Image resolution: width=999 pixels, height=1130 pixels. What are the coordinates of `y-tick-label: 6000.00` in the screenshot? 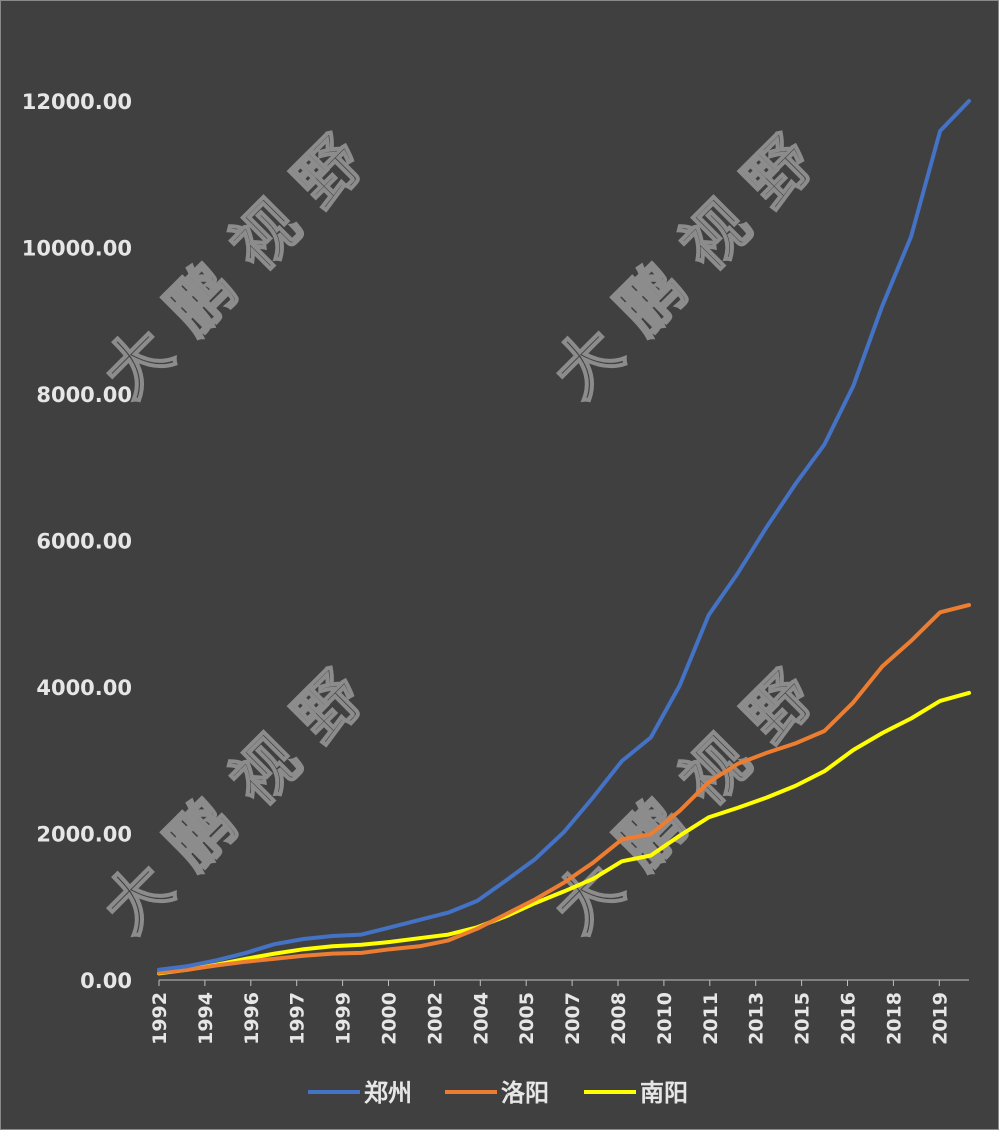 It's located at (84, 542).